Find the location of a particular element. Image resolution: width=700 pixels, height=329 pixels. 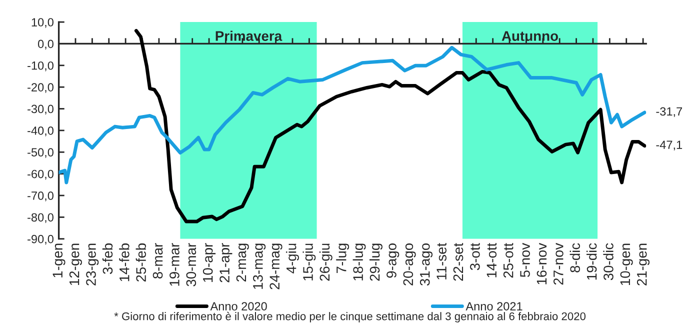

x-tick-label: 3-ott is located at coordinates (475, 256).